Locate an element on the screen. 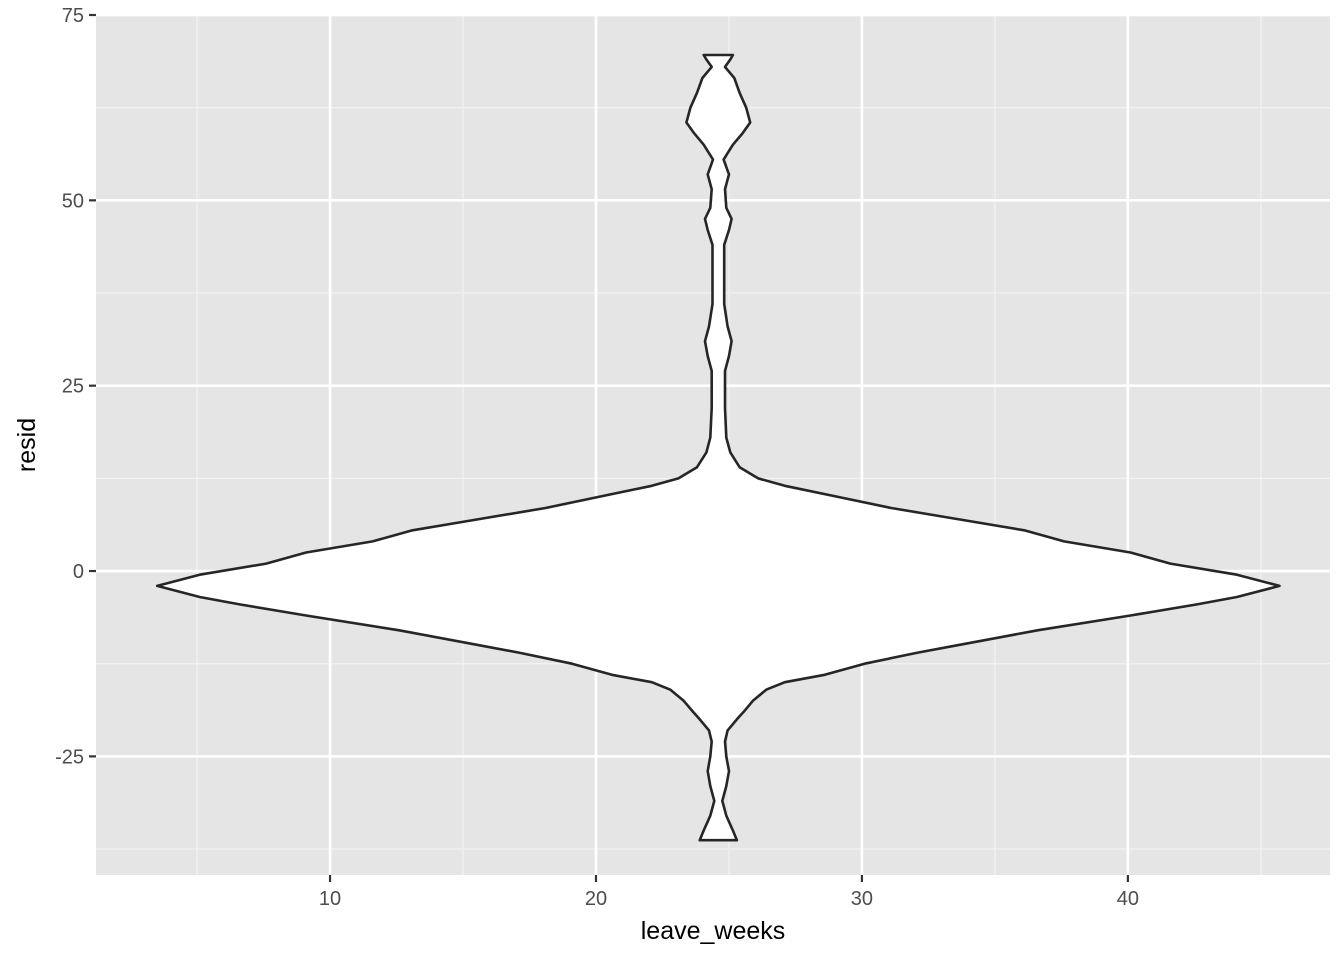 The width and height of the screenshot is (1344, 960). y-axis-title: resid is located at coordinates (27, 445).